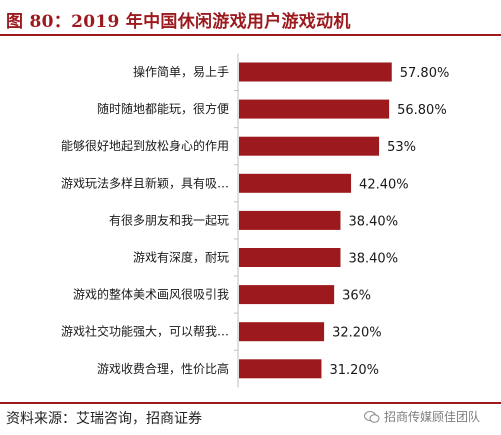  I want to click on category-label: 随时随地都能玩，很方便, so click(163, 108).